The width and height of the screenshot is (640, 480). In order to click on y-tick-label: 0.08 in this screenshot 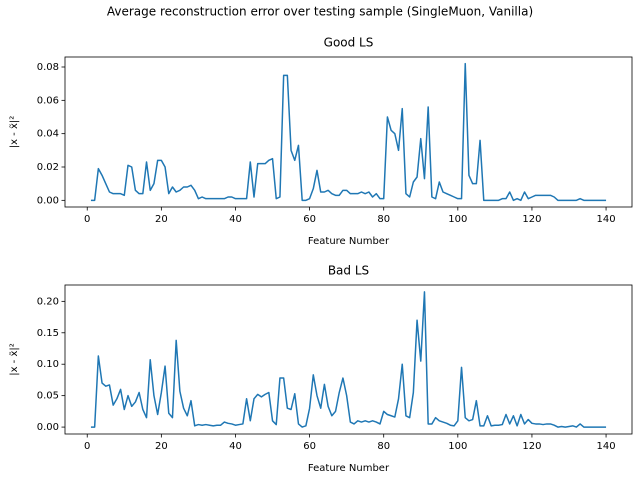, I will do `click(48, 67)`.